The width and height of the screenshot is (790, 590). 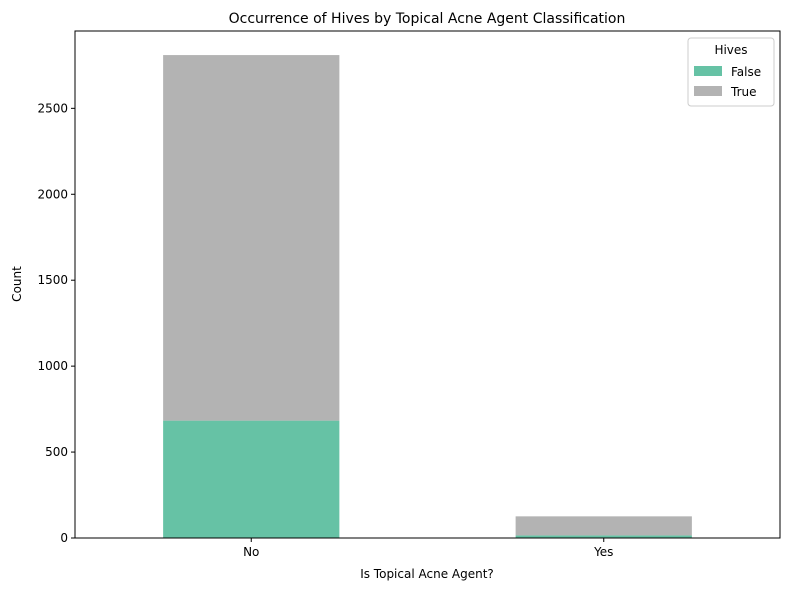 What do you see at coordinates (251, 238) in the screenshot?
I see `bar-no-true` at bounding box center [251, 238].